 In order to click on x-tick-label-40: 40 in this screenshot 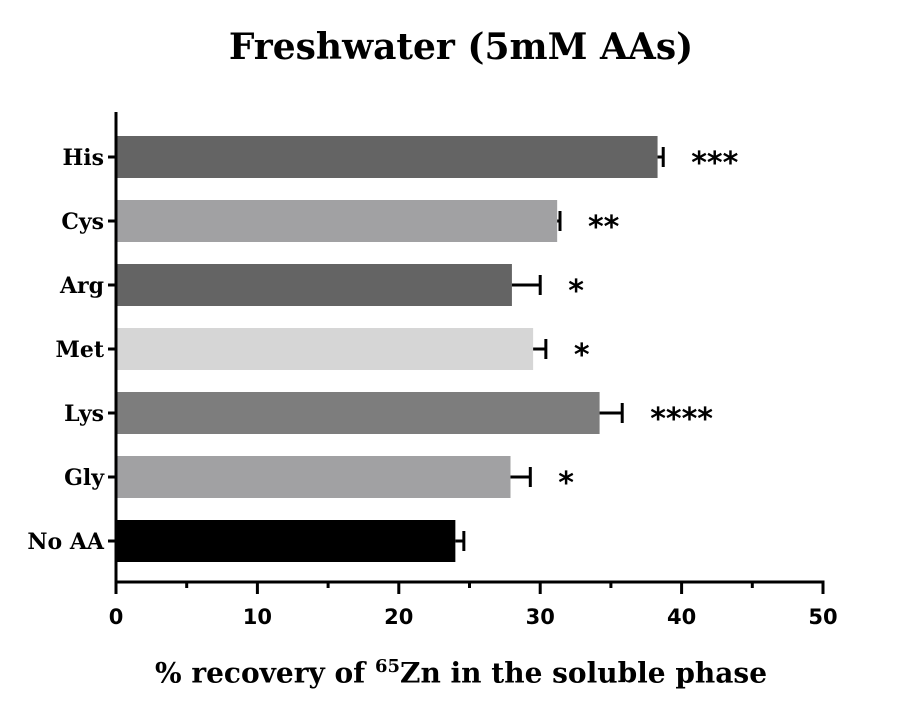, I will do `click(681, 617)`.